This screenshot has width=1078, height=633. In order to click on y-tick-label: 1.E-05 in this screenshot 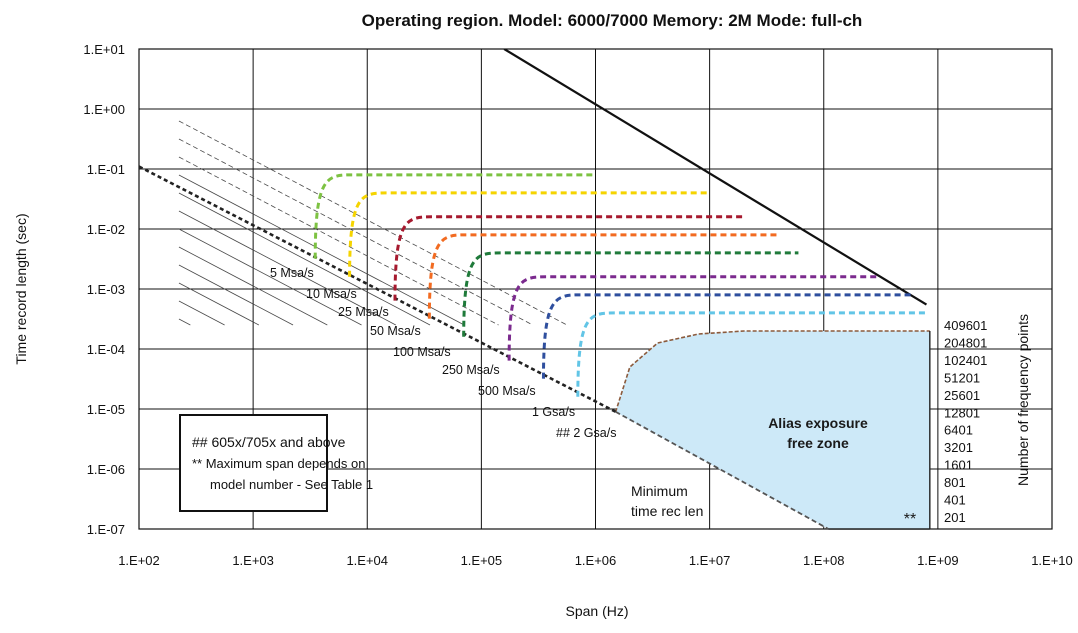, I will do `click(106, 409)`.